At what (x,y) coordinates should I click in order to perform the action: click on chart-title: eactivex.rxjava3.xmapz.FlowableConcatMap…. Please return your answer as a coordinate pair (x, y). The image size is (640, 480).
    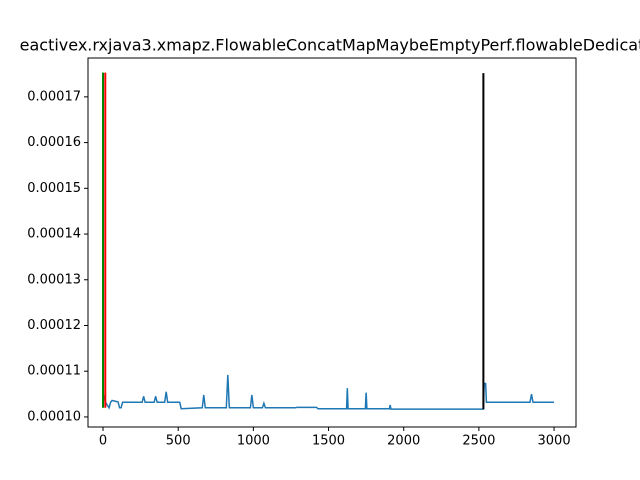
    Looking at the image, I should click on (330, 45).